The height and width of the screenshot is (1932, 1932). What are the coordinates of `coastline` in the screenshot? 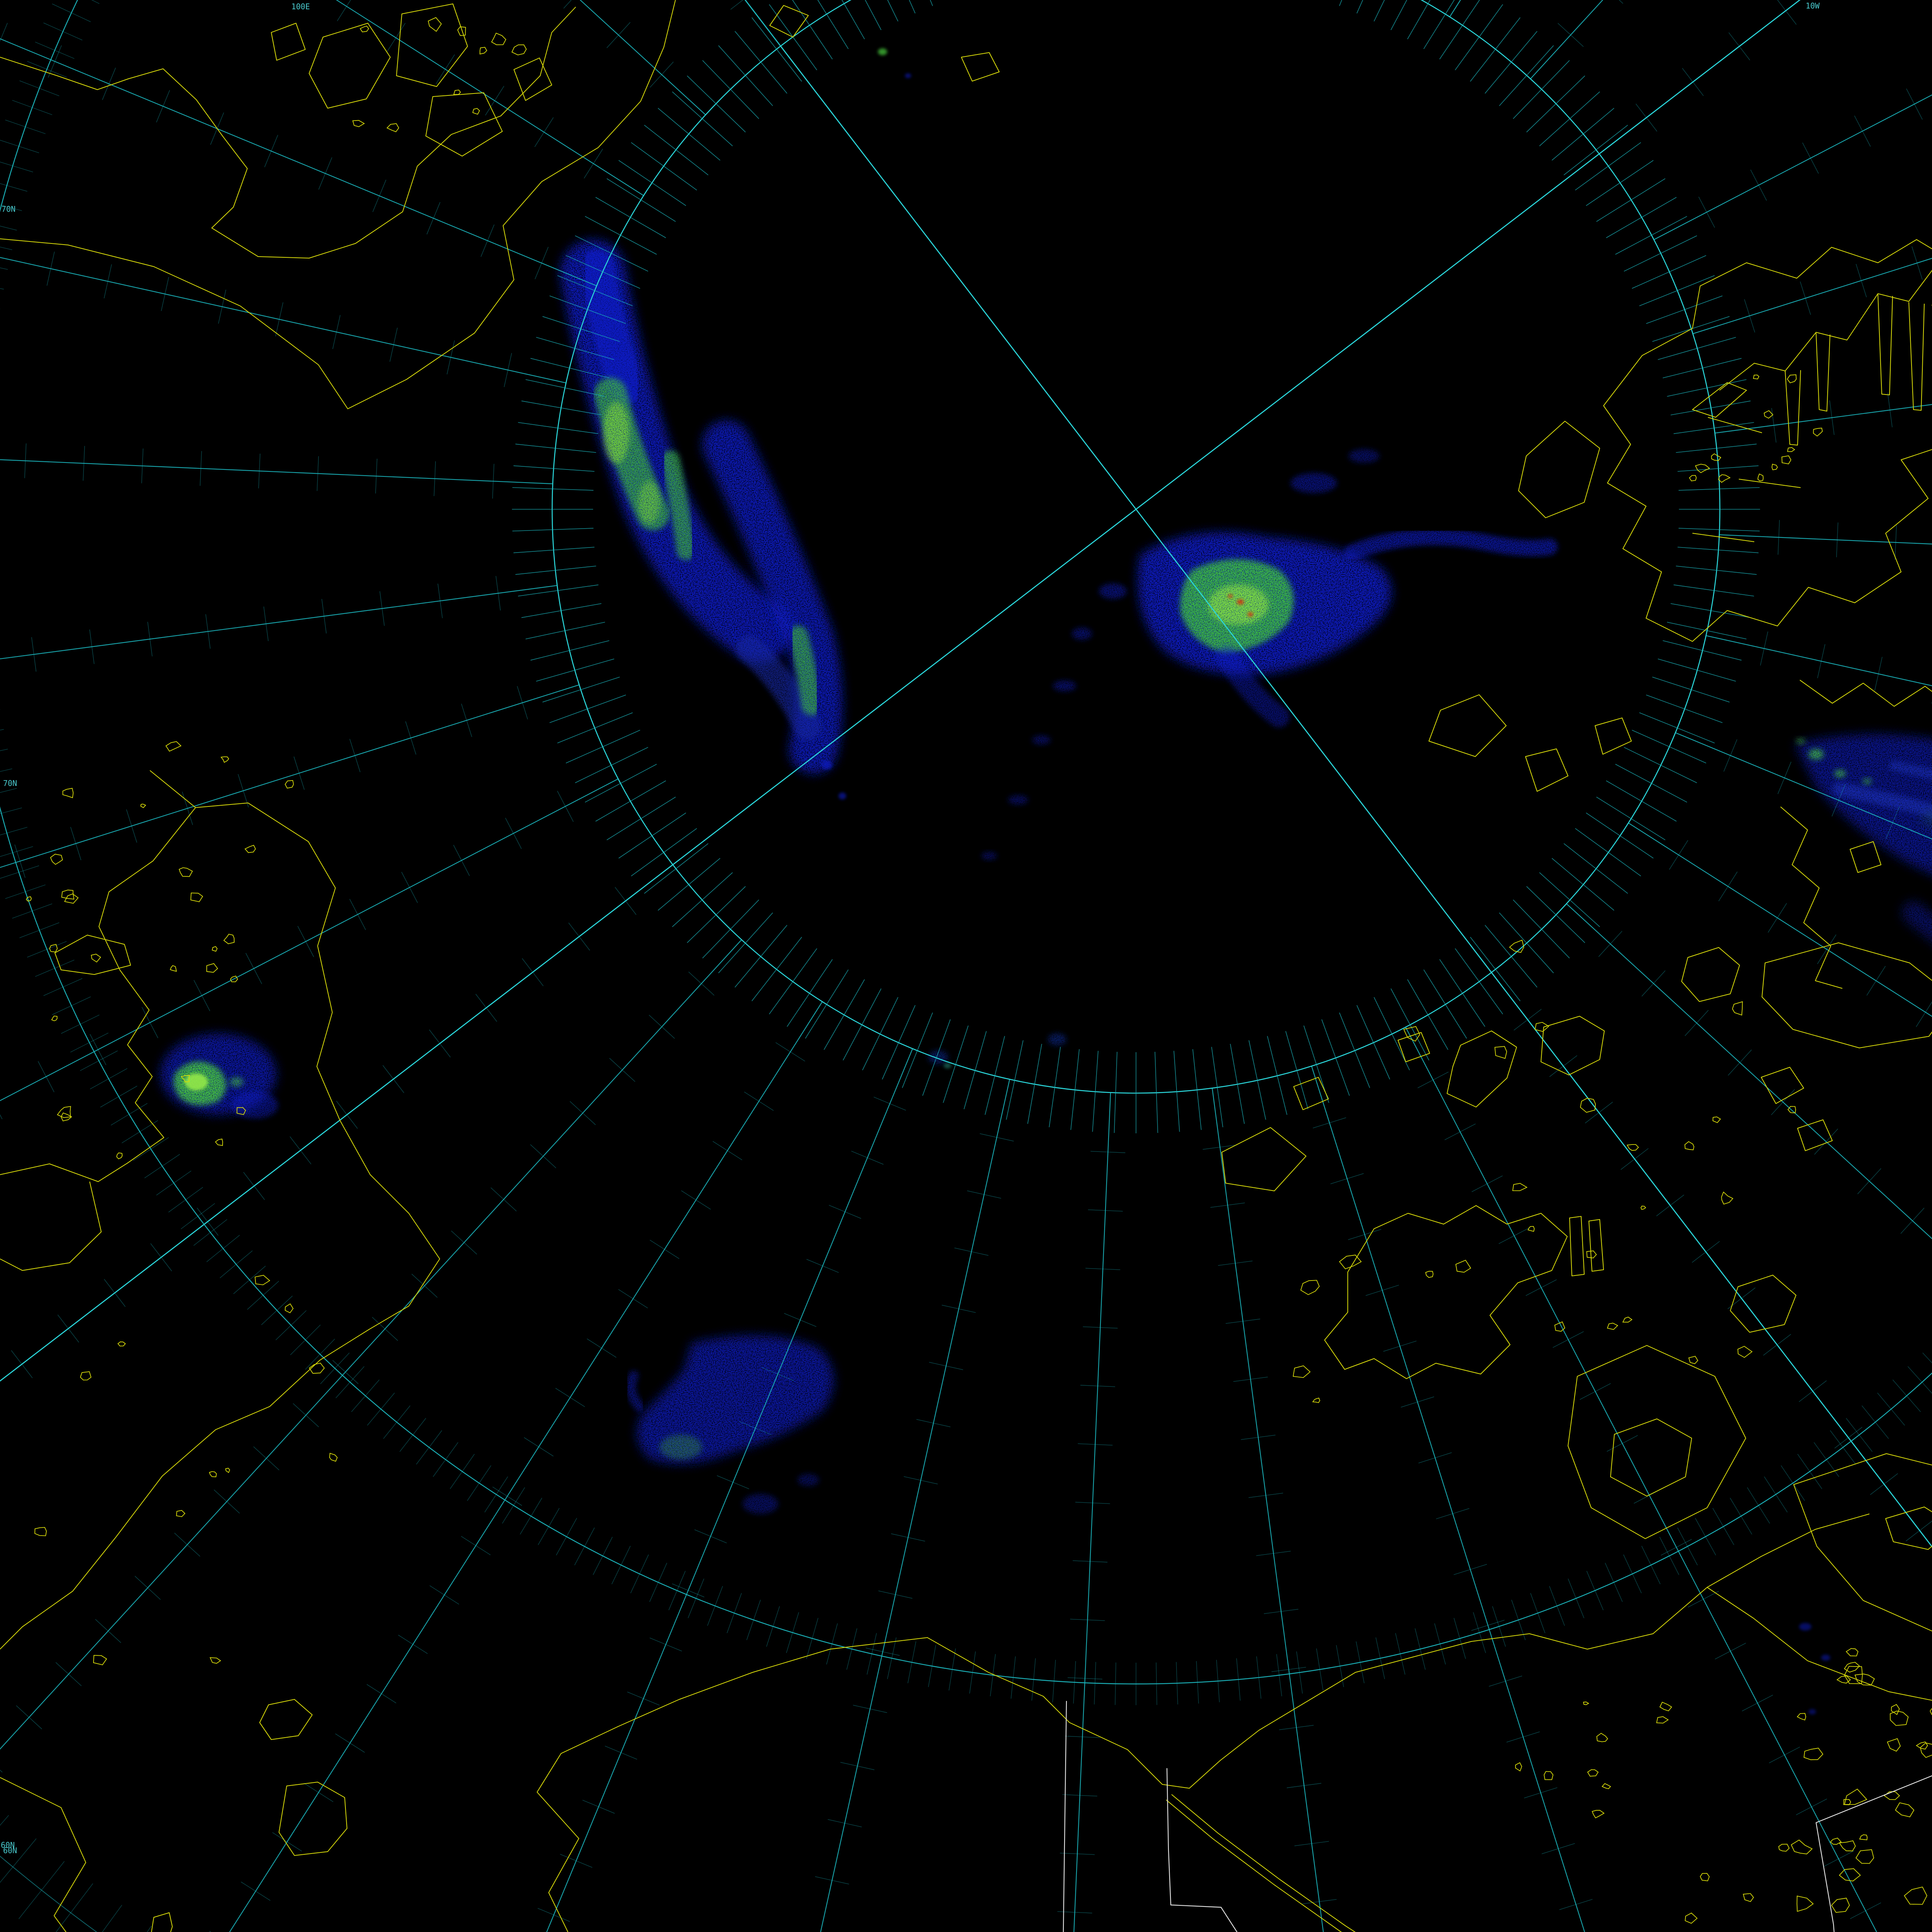 It's located at (1311, 1093).